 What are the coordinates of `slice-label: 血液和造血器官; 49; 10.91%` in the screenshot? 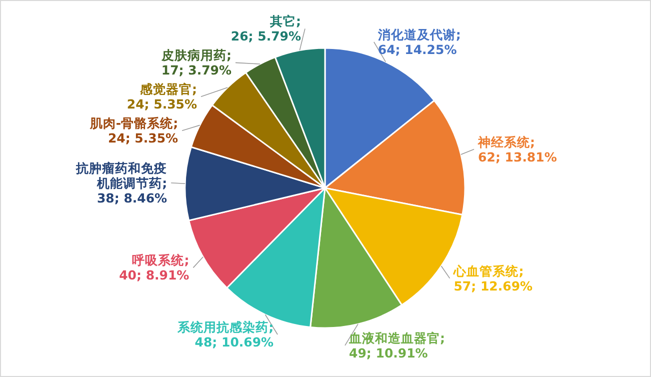 It's located at (396, 345).